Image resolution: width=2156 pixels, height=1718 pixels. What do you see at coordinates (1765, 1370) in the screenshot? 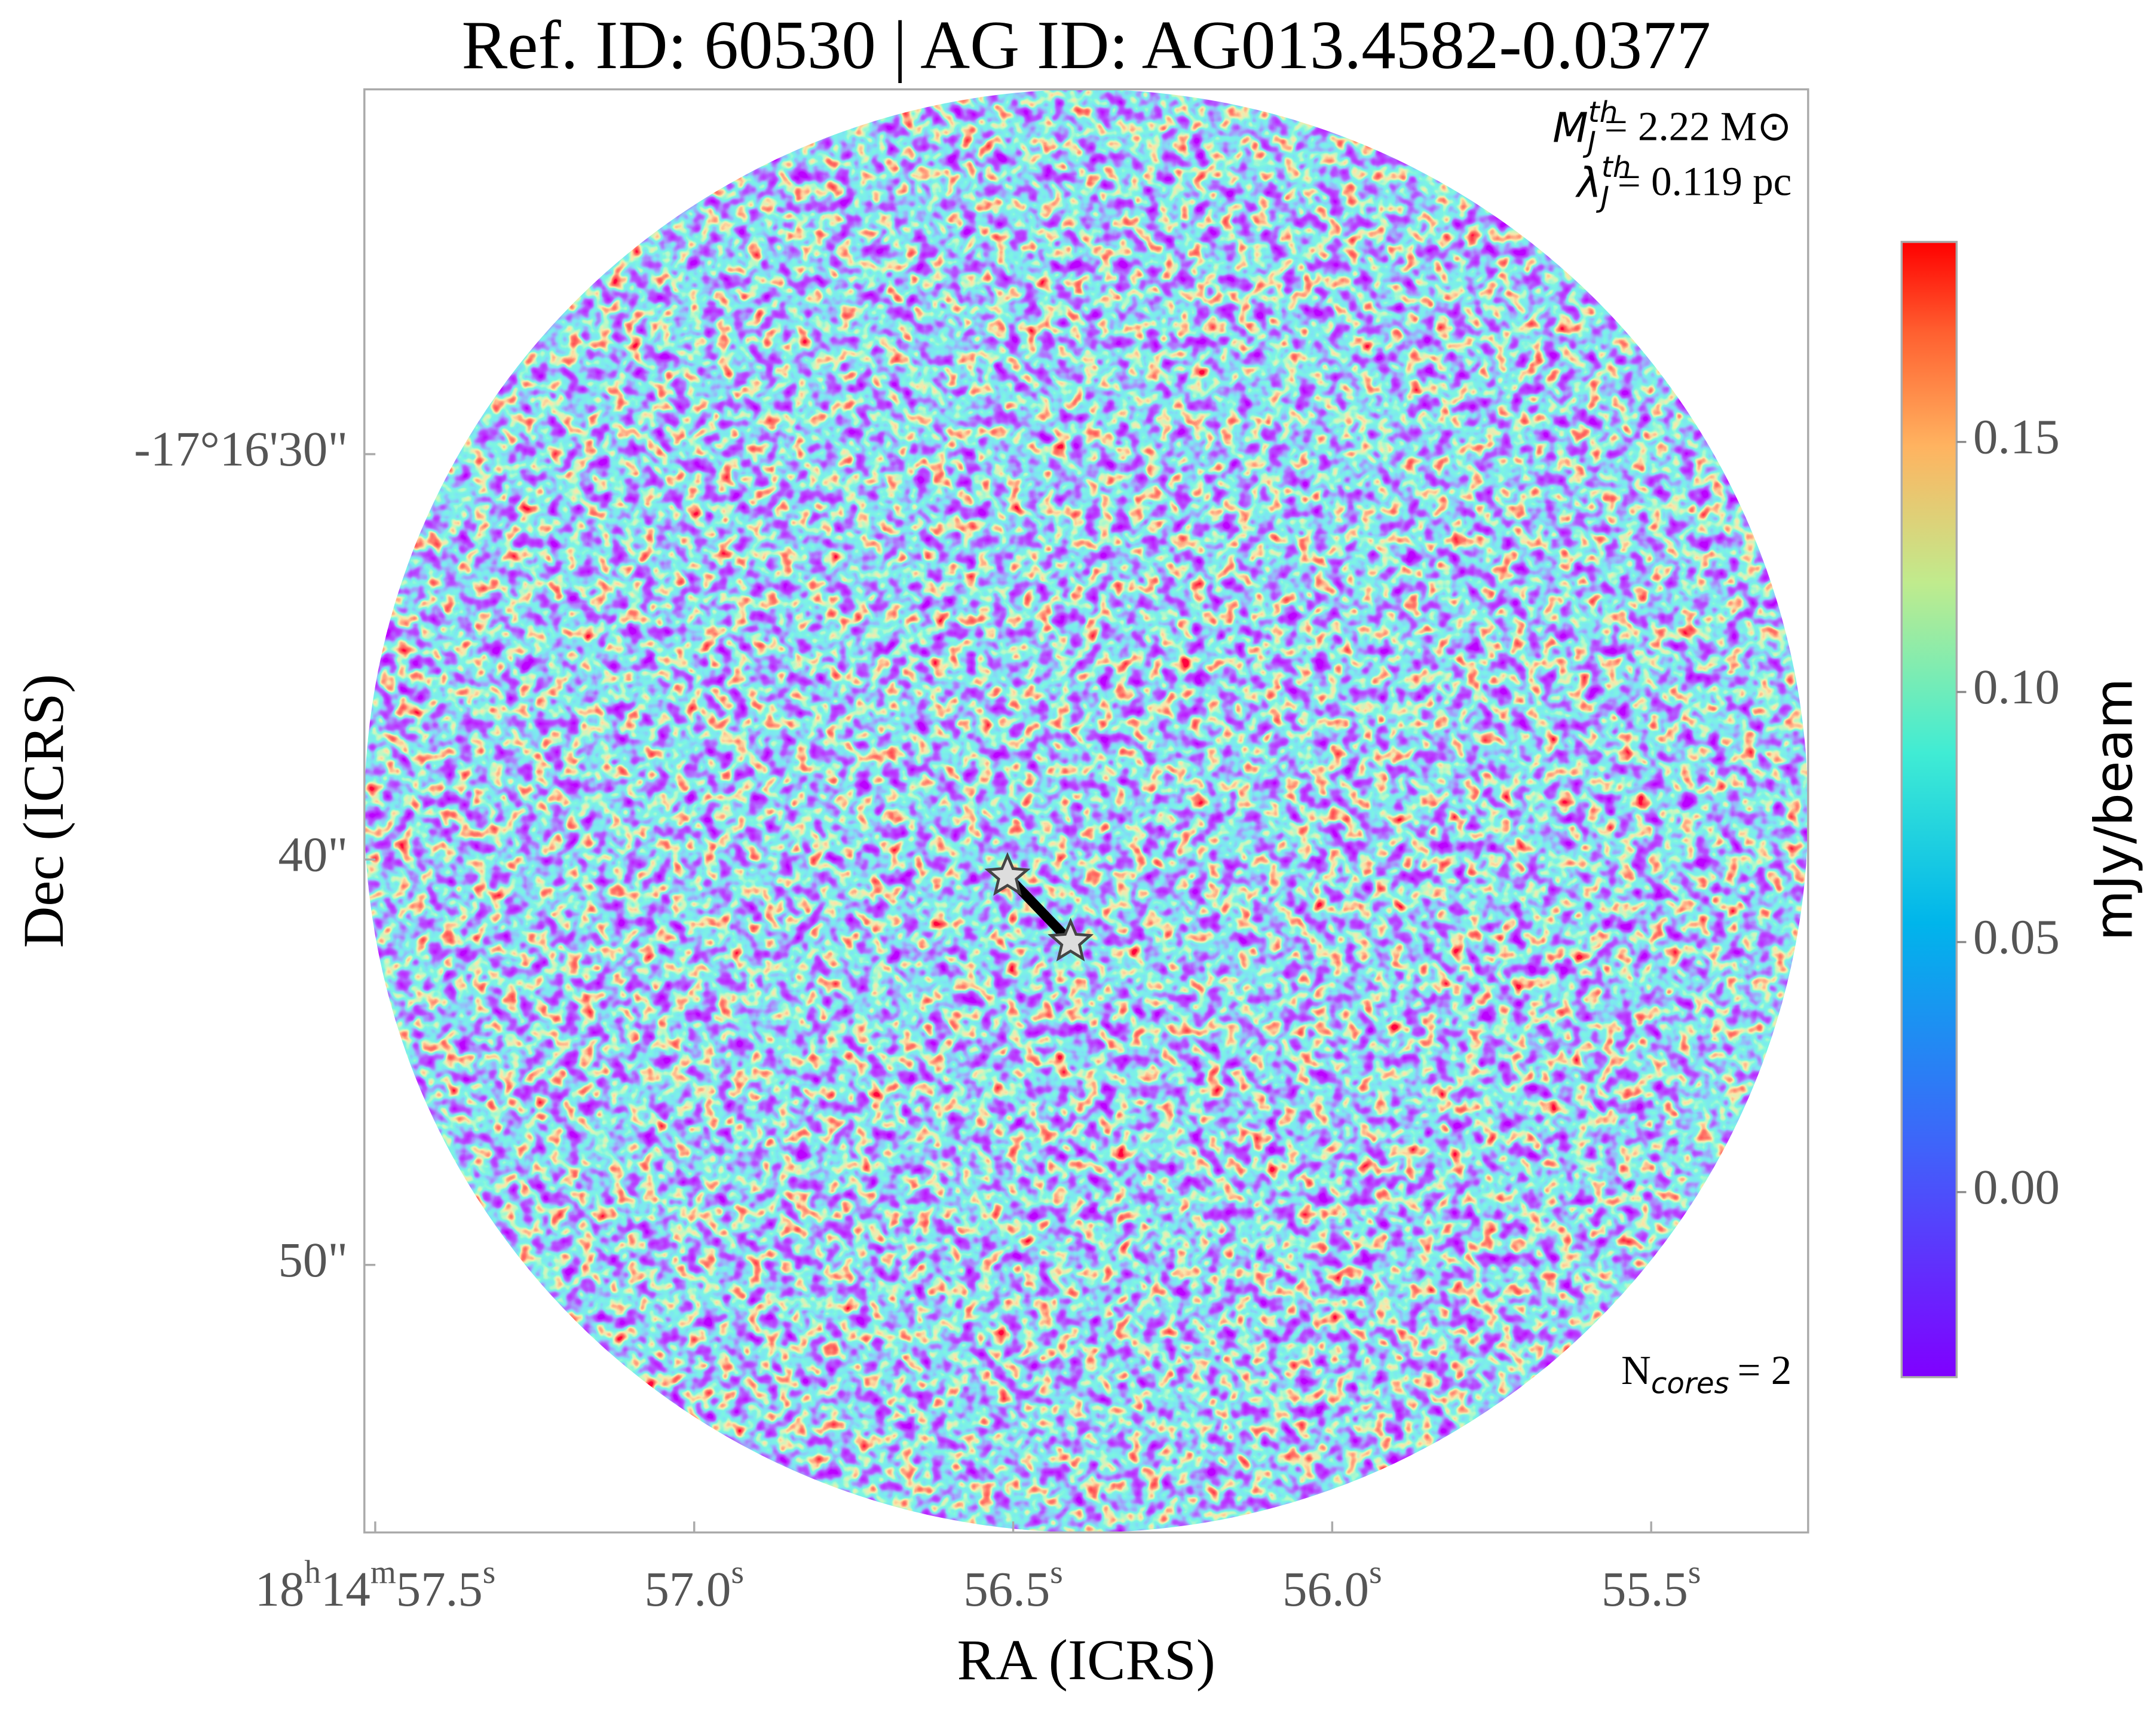
I see `annotation-rest: = 2` at bounding box center [1765, 1370].